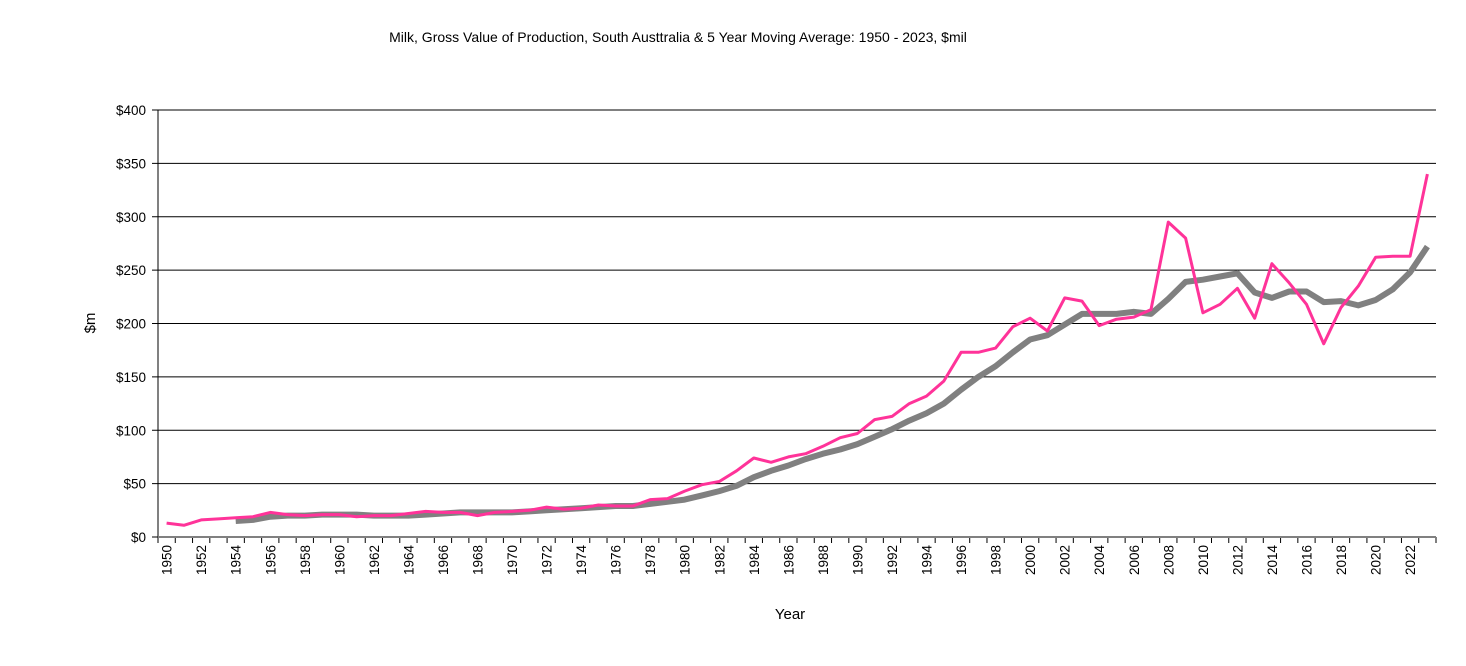 This screenshot has width=1466, height=666. What do you see at coordinates (131, 110) in the screenshot?
I see `y-tick-label: $400` at bounding box center [131, 110].